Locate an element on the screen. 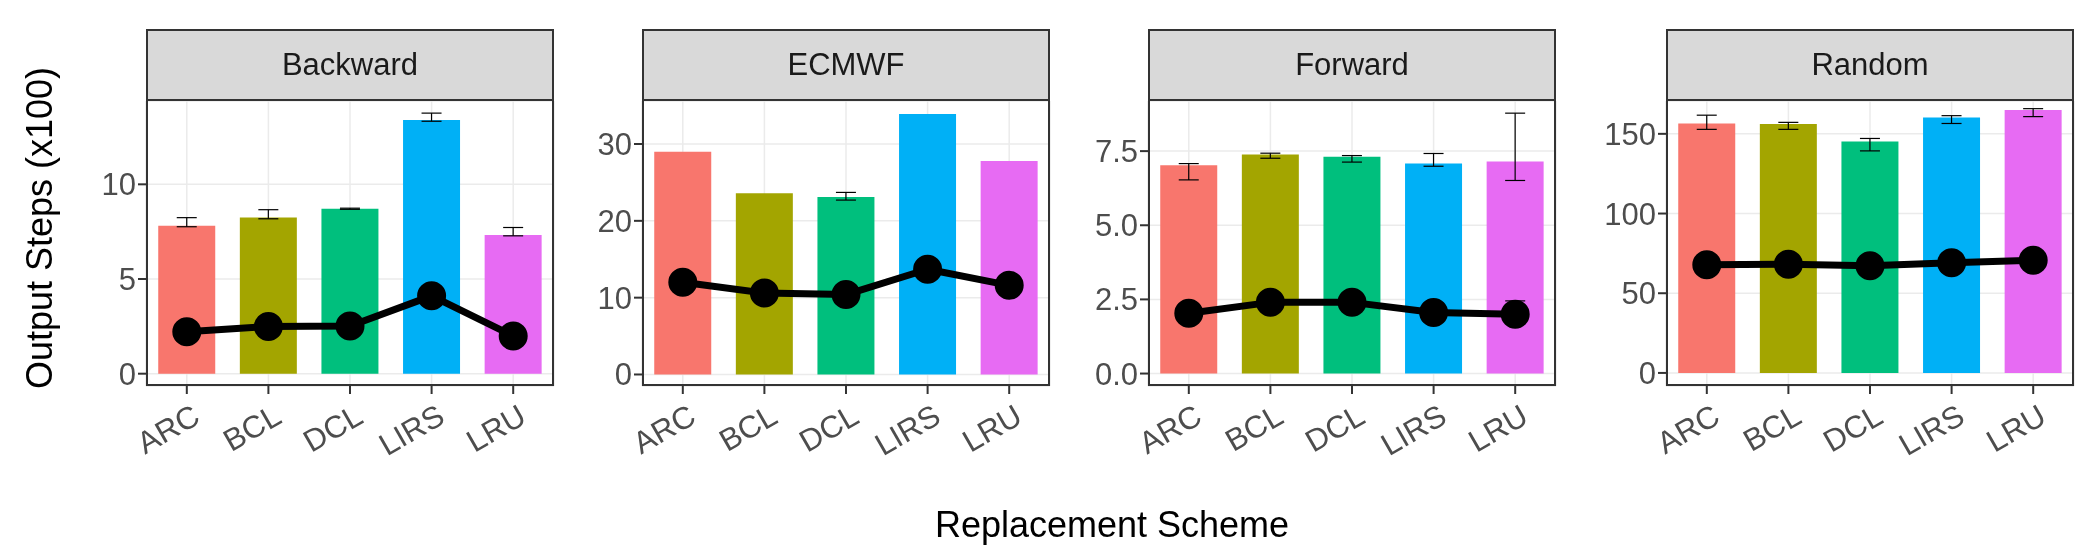  y-tick-label: 150 is located at coordinates (1630, 134).